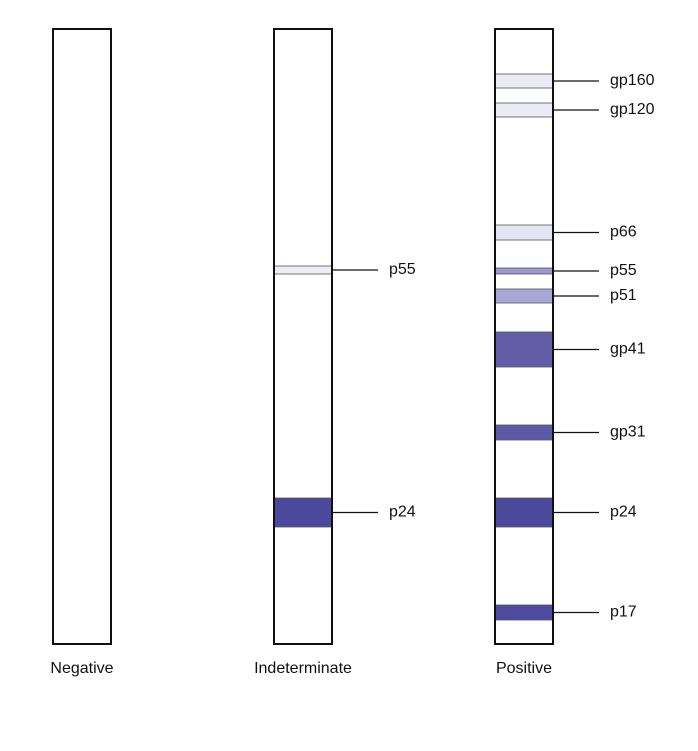  I want to click on band-label: gp120, so click(632, 109).